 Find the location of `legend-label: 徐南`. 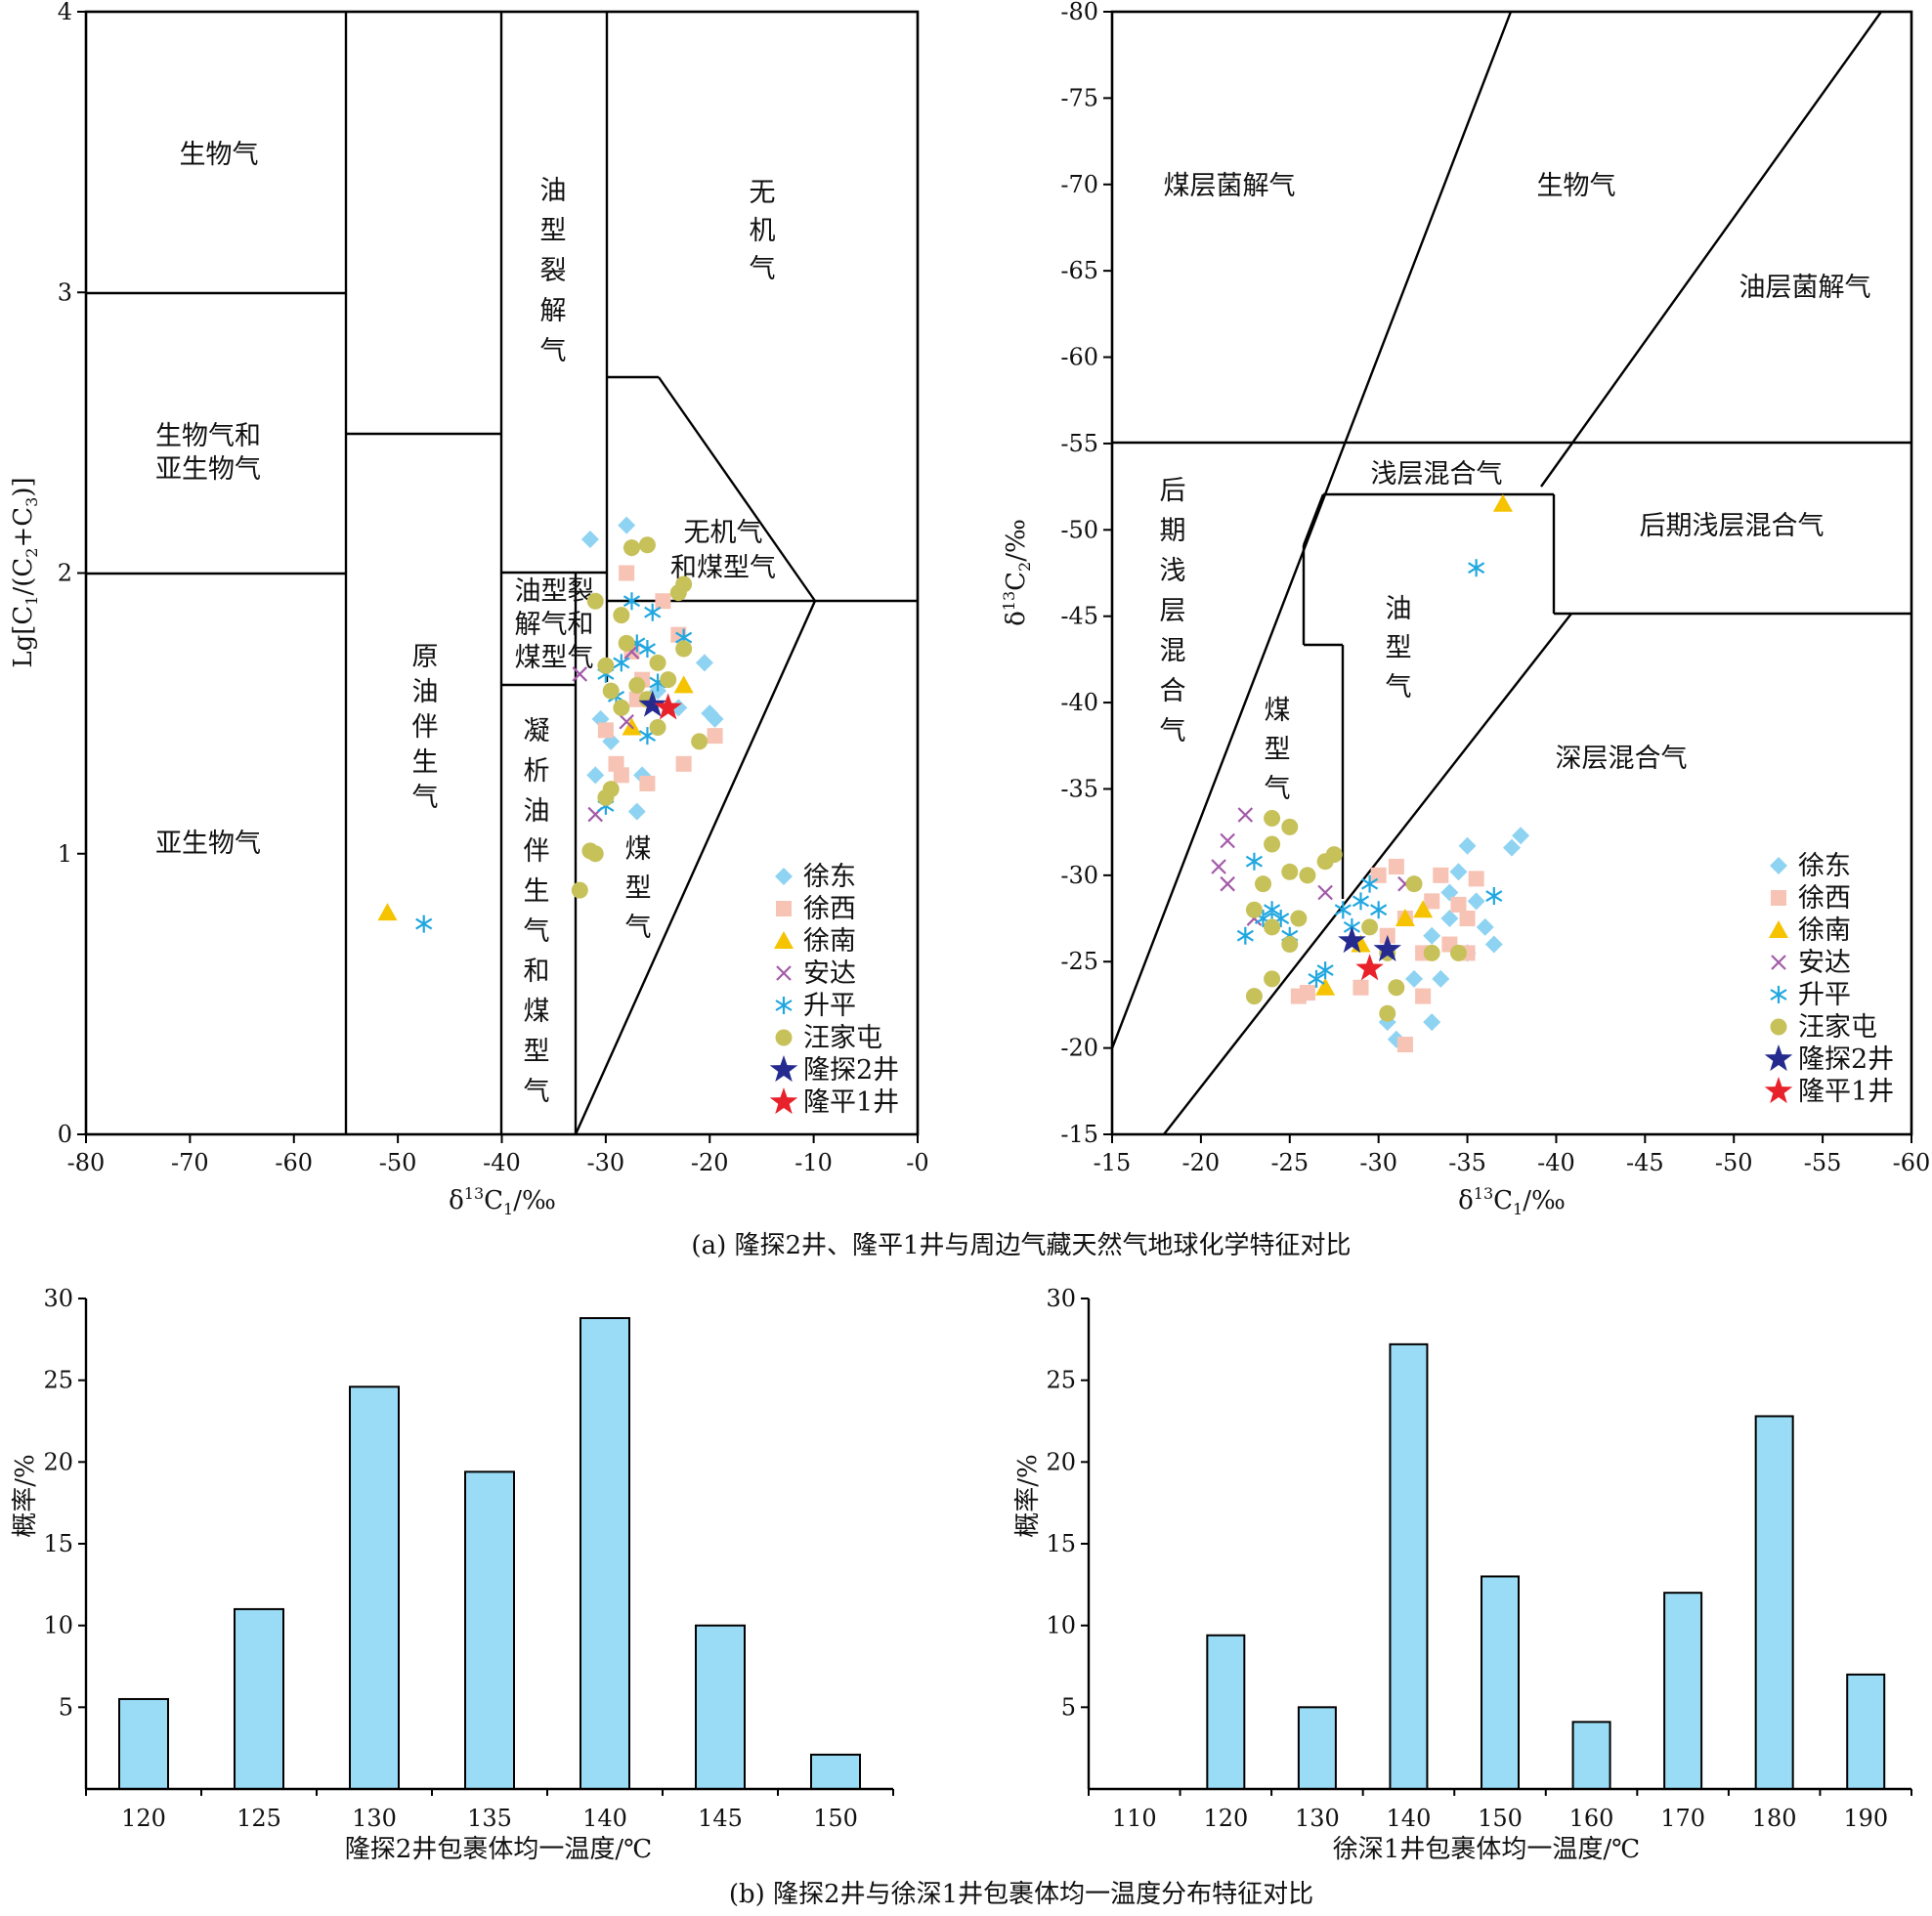

legend-label: 徐南 is located at coordinates (1825, 930).